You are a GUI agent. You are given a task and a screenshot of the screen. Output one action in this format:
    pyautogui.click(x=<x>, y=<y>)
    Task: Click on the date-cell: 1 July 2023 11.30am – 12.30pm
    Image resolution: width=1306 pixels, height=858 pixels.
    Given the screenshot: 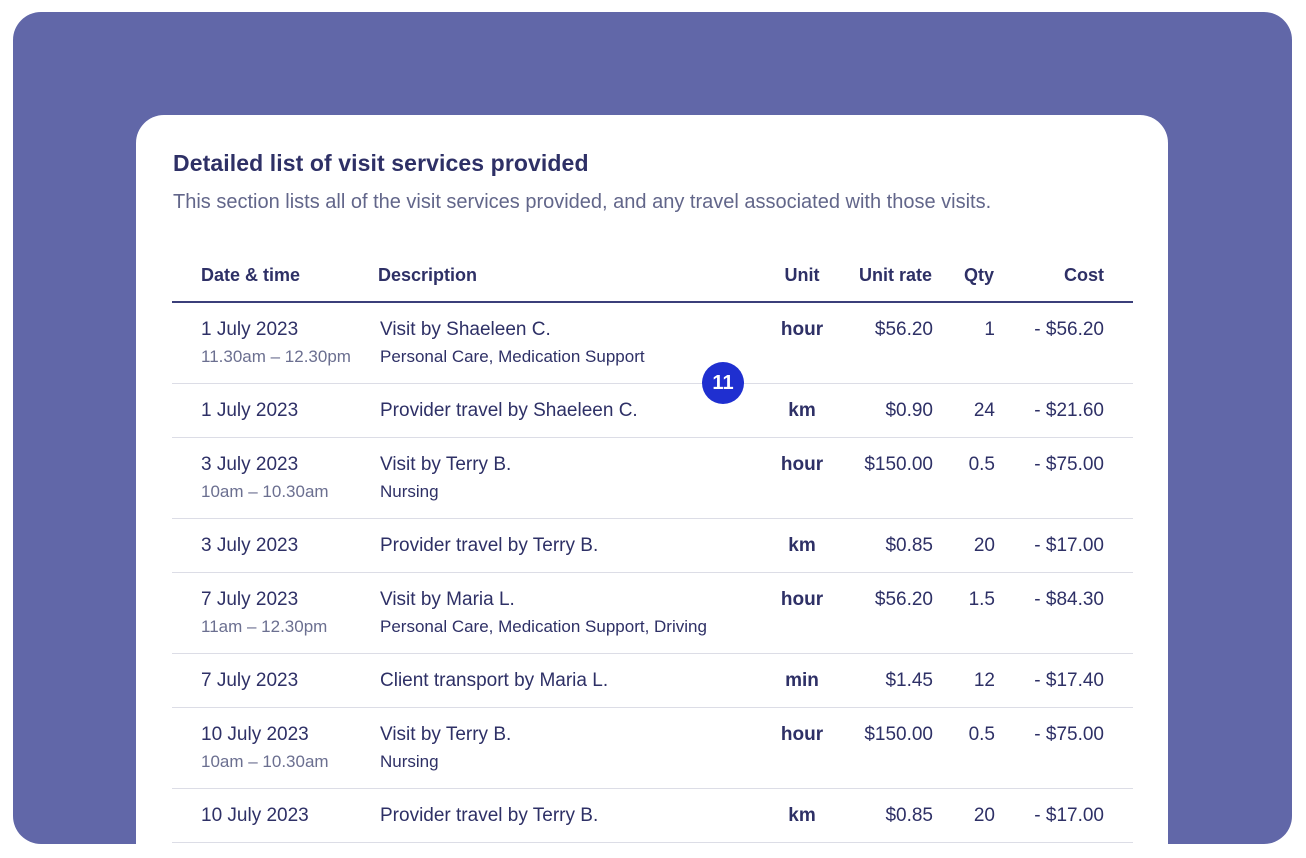 What is the action you would take?
    pyautogui.click(x=276, y=343)
    